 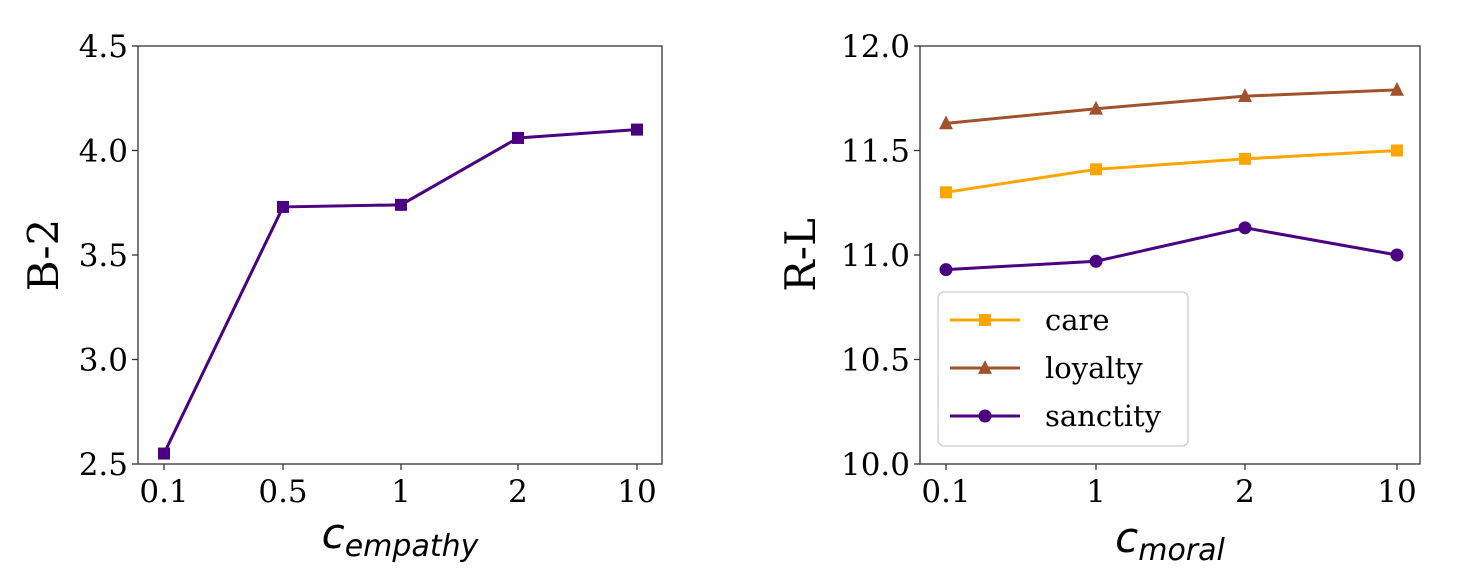 I want to click on right-series-loyalty-line, so click(x=1171, y=106).